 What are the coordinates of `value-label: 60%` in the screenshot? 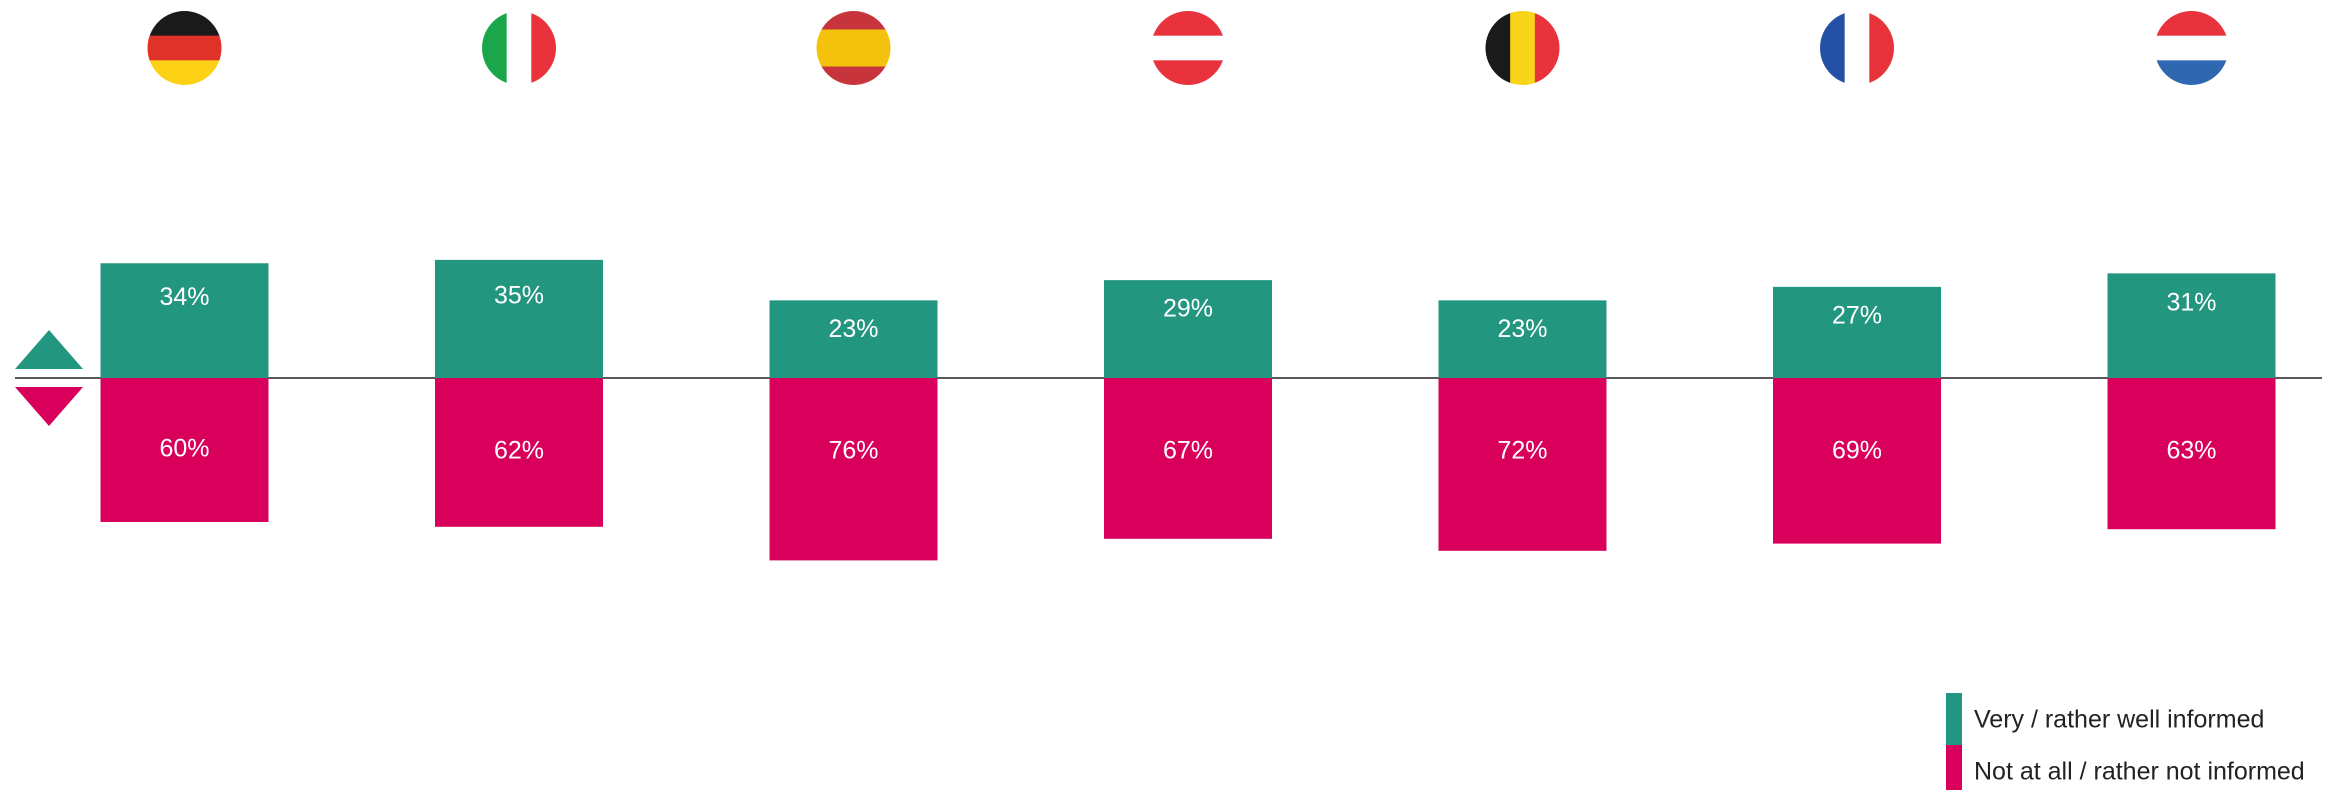 It's located at (184, 449).